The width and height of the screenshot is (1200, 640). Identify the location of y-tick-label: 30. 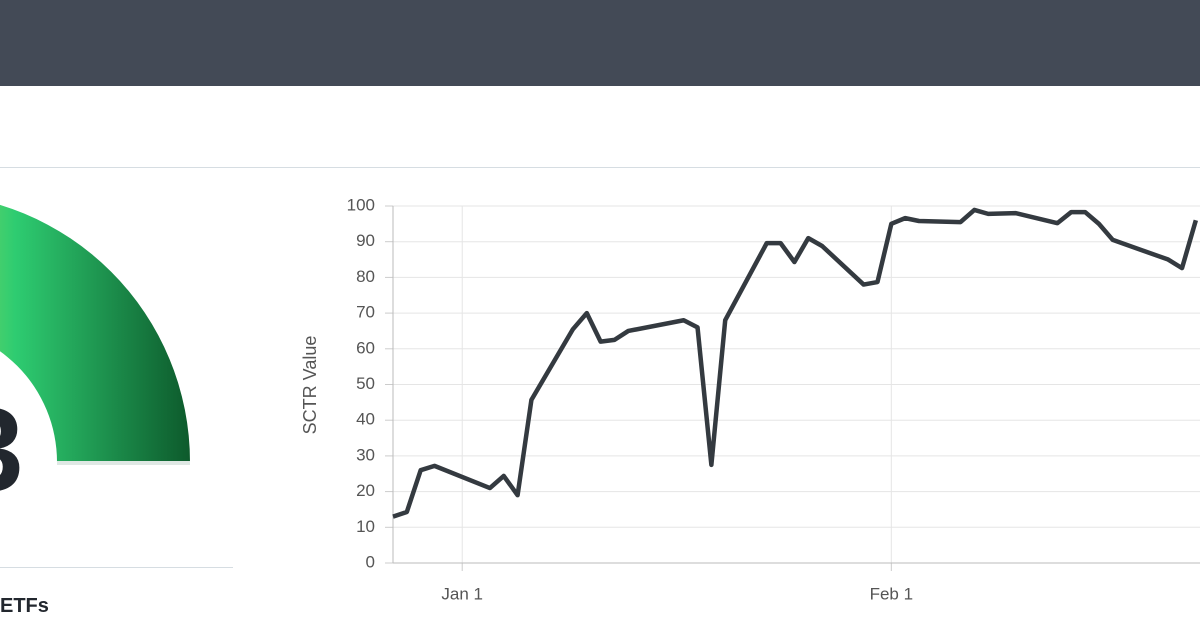
(365, 454).